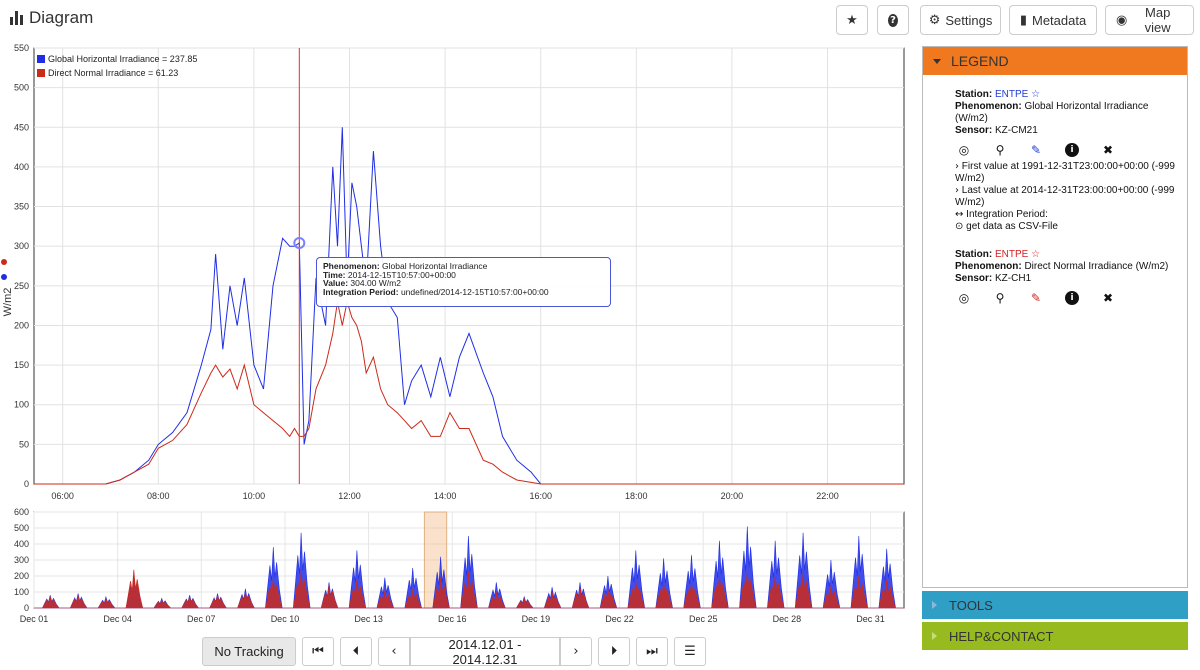 This screenshot has width=1200, height=670. I want to click on app-title-text: Diagram, so click(61, 17).